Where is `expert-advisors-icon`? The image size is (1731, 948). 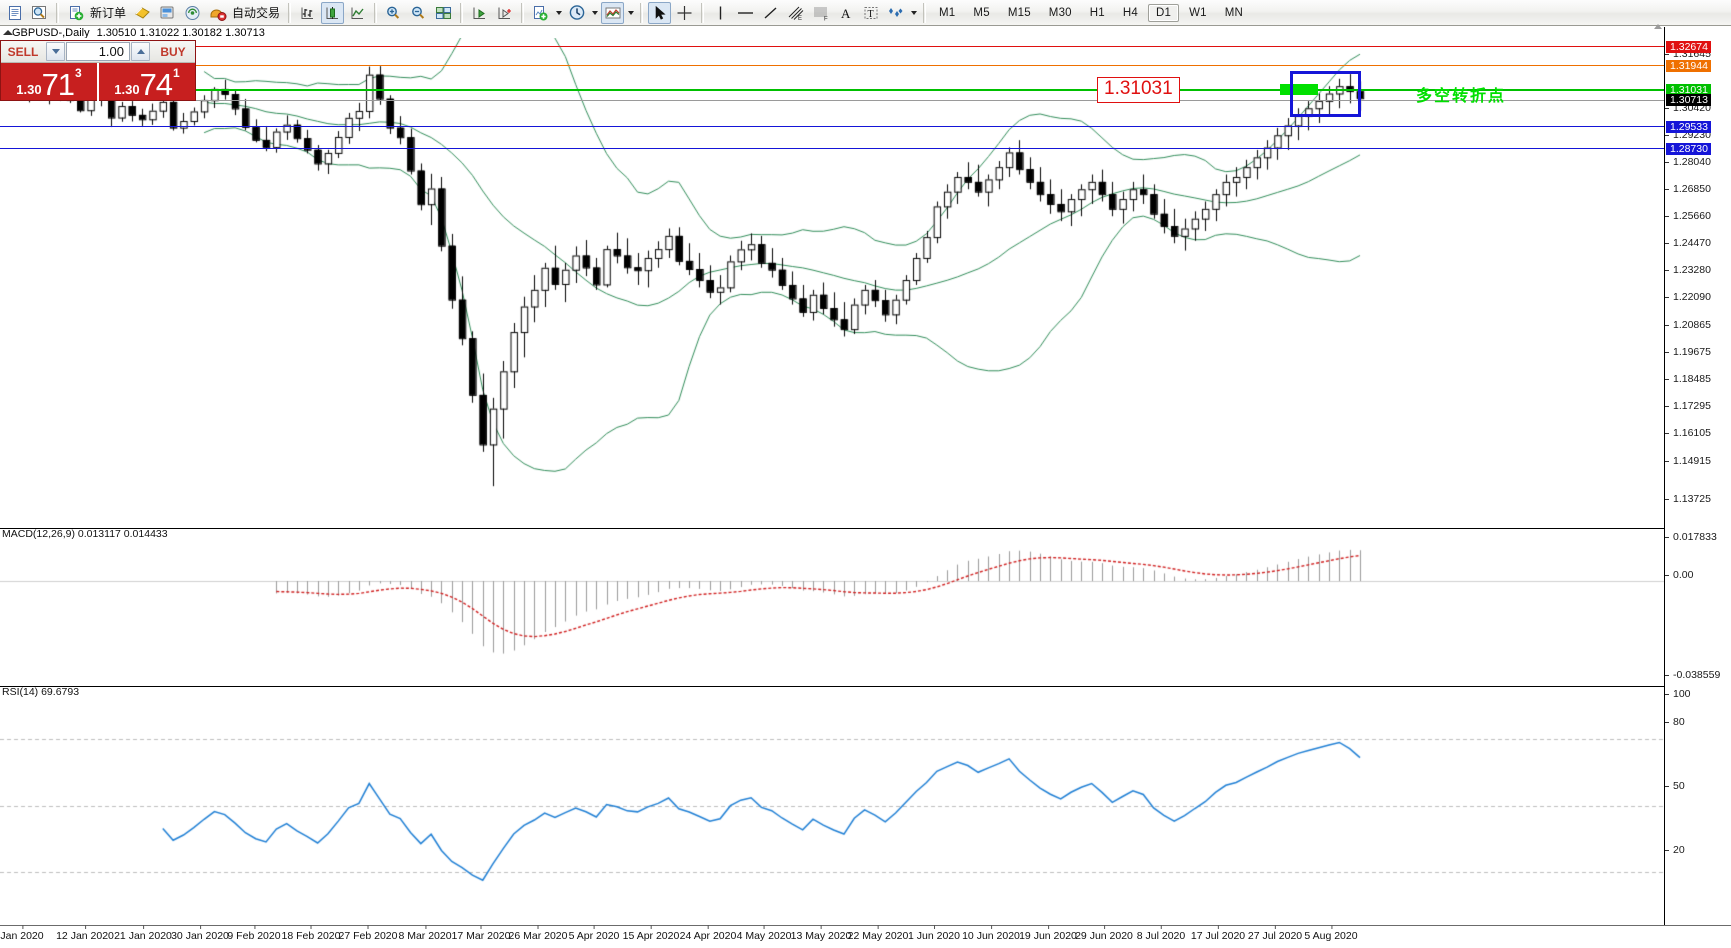 expert-advisors-icon is located at coordinates (142, 13).